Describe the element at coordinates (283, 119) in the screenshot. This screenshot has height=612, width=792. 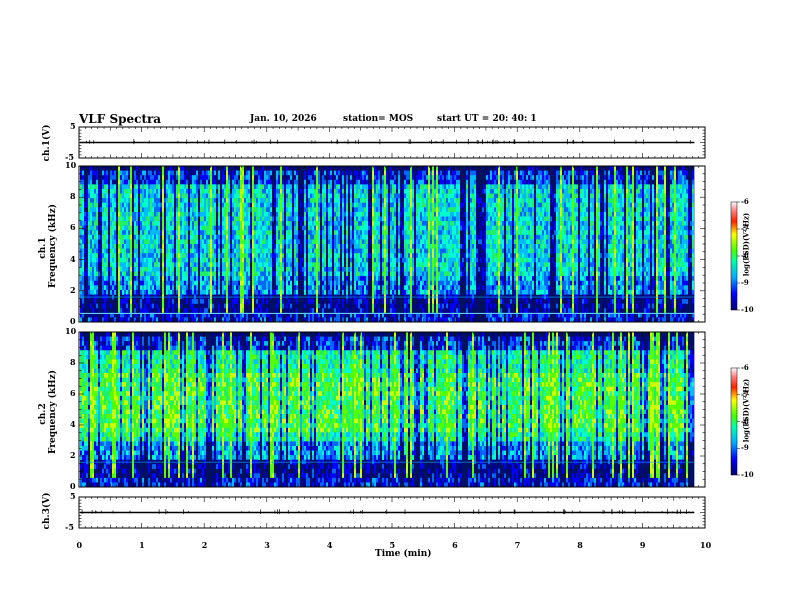
I see `date-label: Jan. 10, 2026` at that location.